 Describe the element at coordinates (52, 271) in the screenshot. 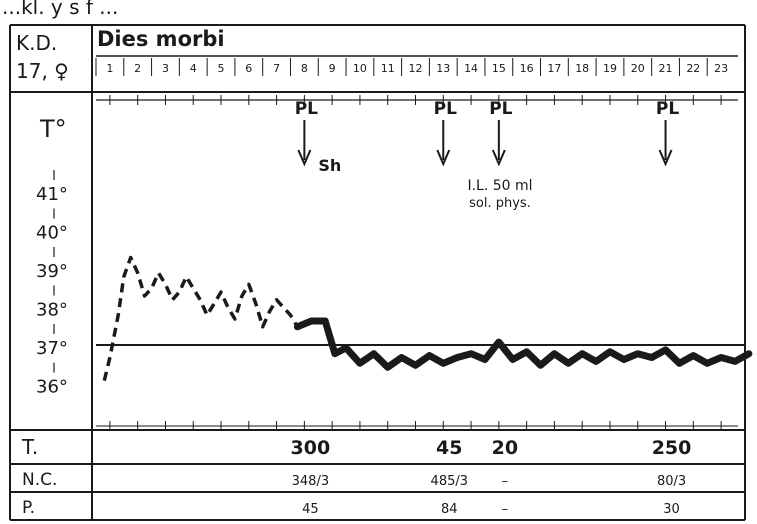

I see `y-tick-label: 39°` at that location.